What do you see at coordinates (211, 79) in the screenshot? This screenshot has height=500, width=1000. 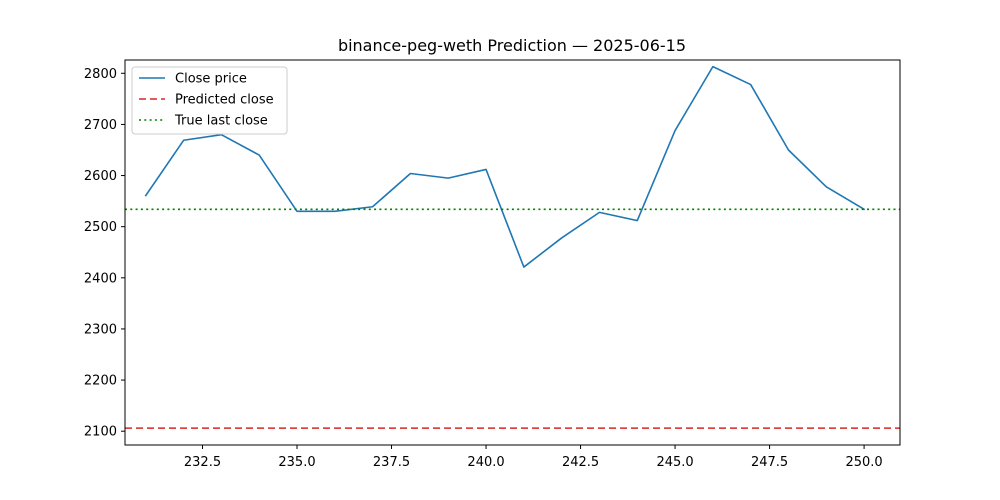 I see `legend-label: Close price` at bounding box center [211, 79].